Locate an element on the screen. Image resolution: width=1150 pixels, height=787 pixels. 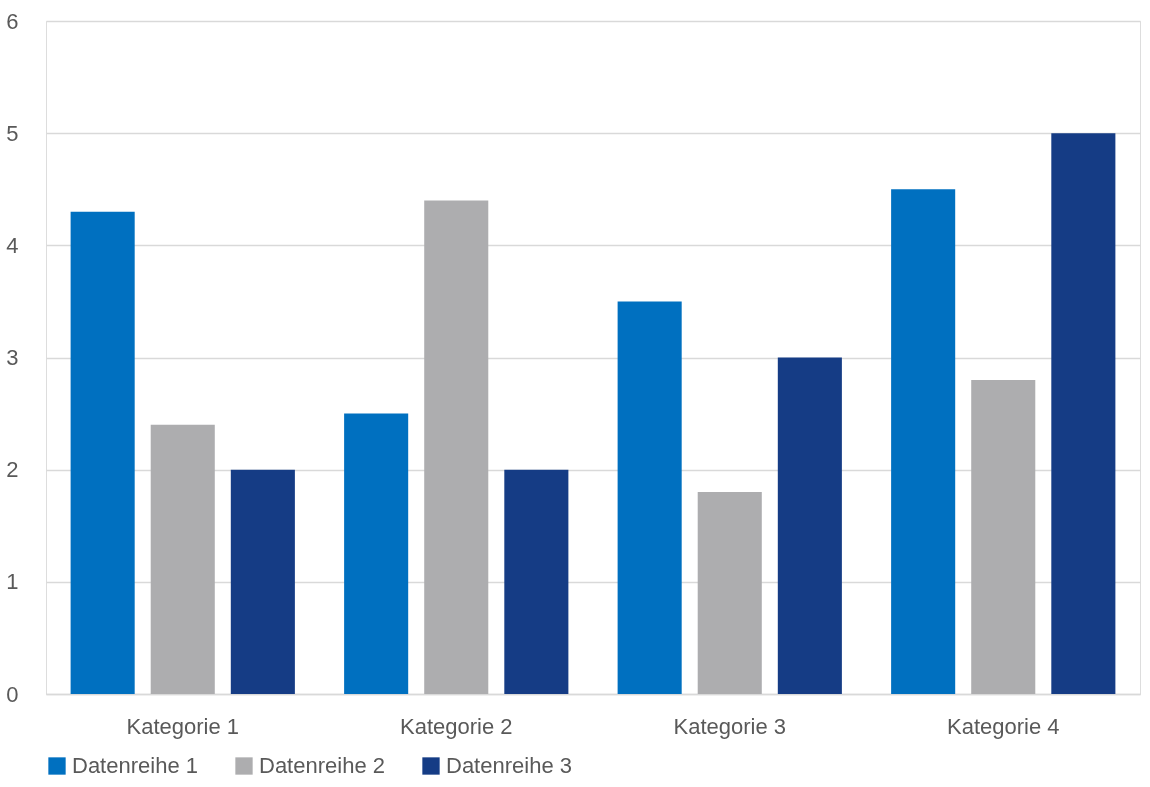
y-tick-label: 3 is located at coordinates (12, 357).